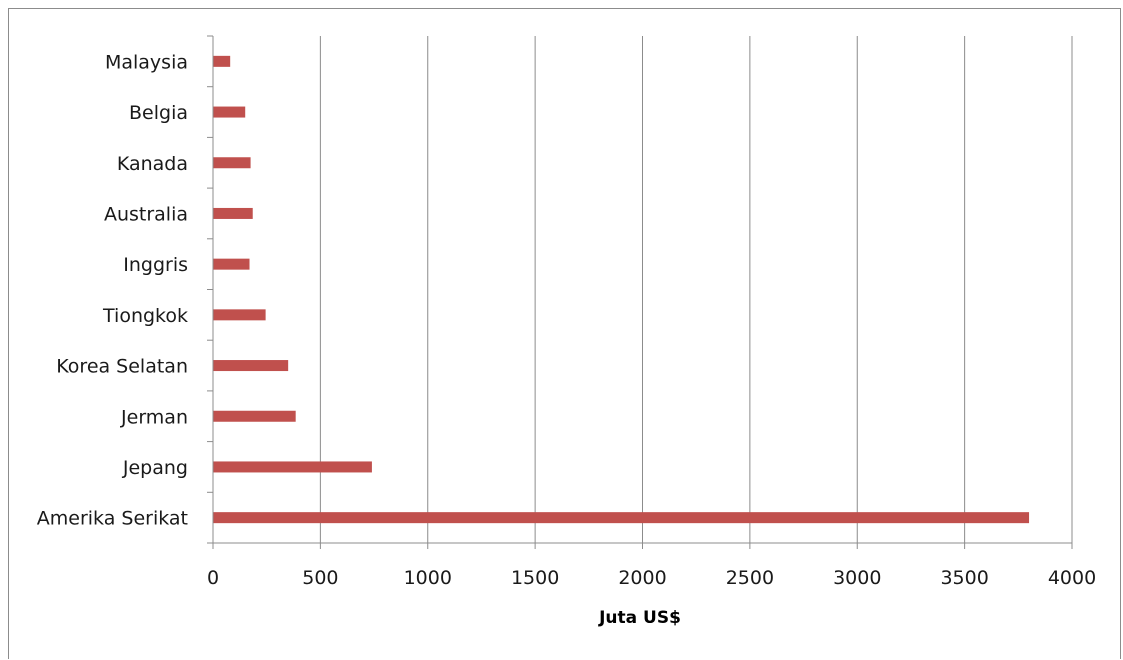 This screenshot has width=1123, height=660. Describe the element at coordinates (145, 316) in the screenshot. I see `category-label: Tiongkok` at that location.